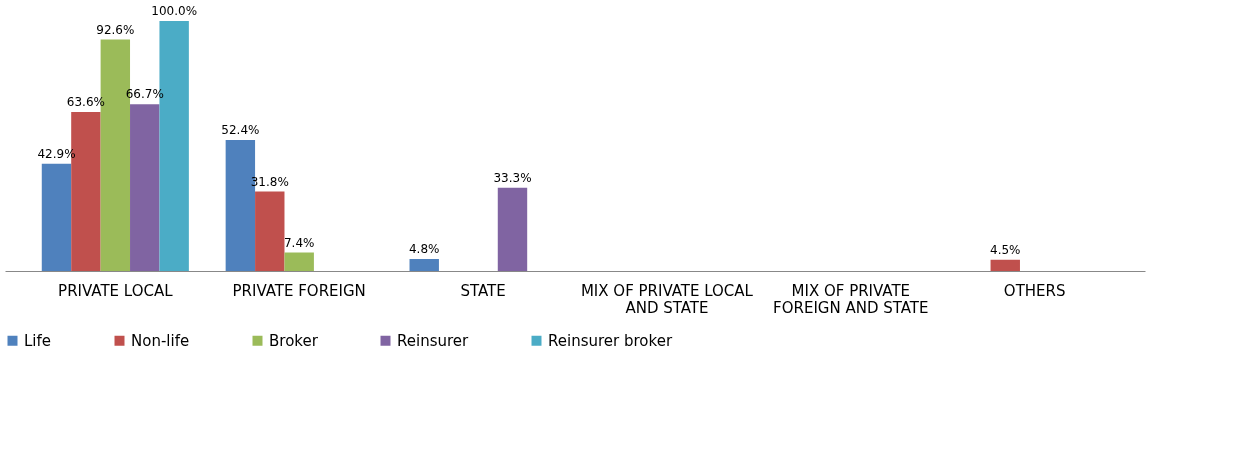  Describe the element at coordinates (610, 340) in the screenshot. I see `legend-label: Reinsurer broker` at that location.